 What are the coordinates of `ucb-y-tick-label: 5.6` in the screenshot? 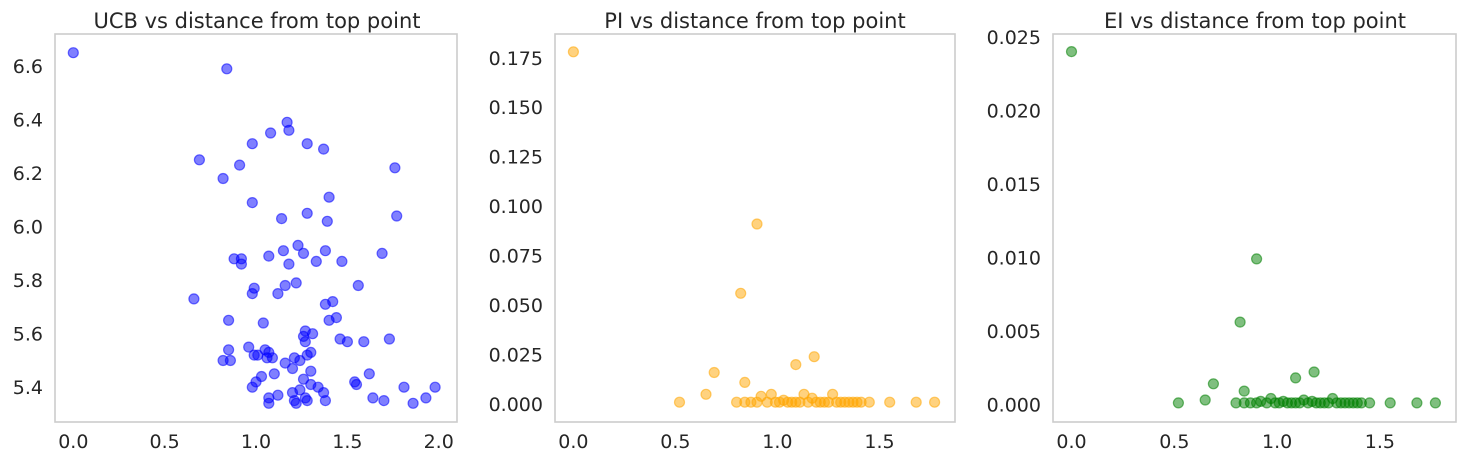 It's located at (28, 335).